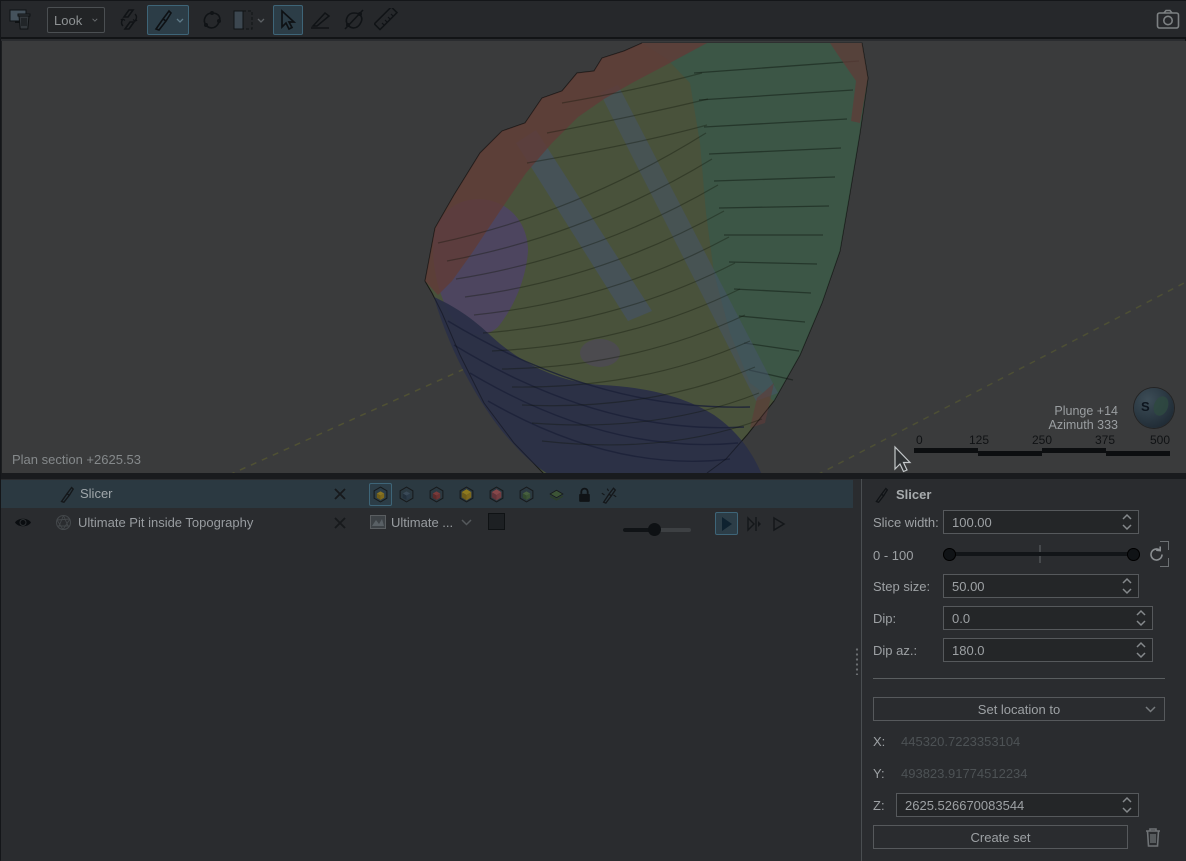 This screenshot has width=1186, height=861. I want to click on lock-icon, so click(584, 494).